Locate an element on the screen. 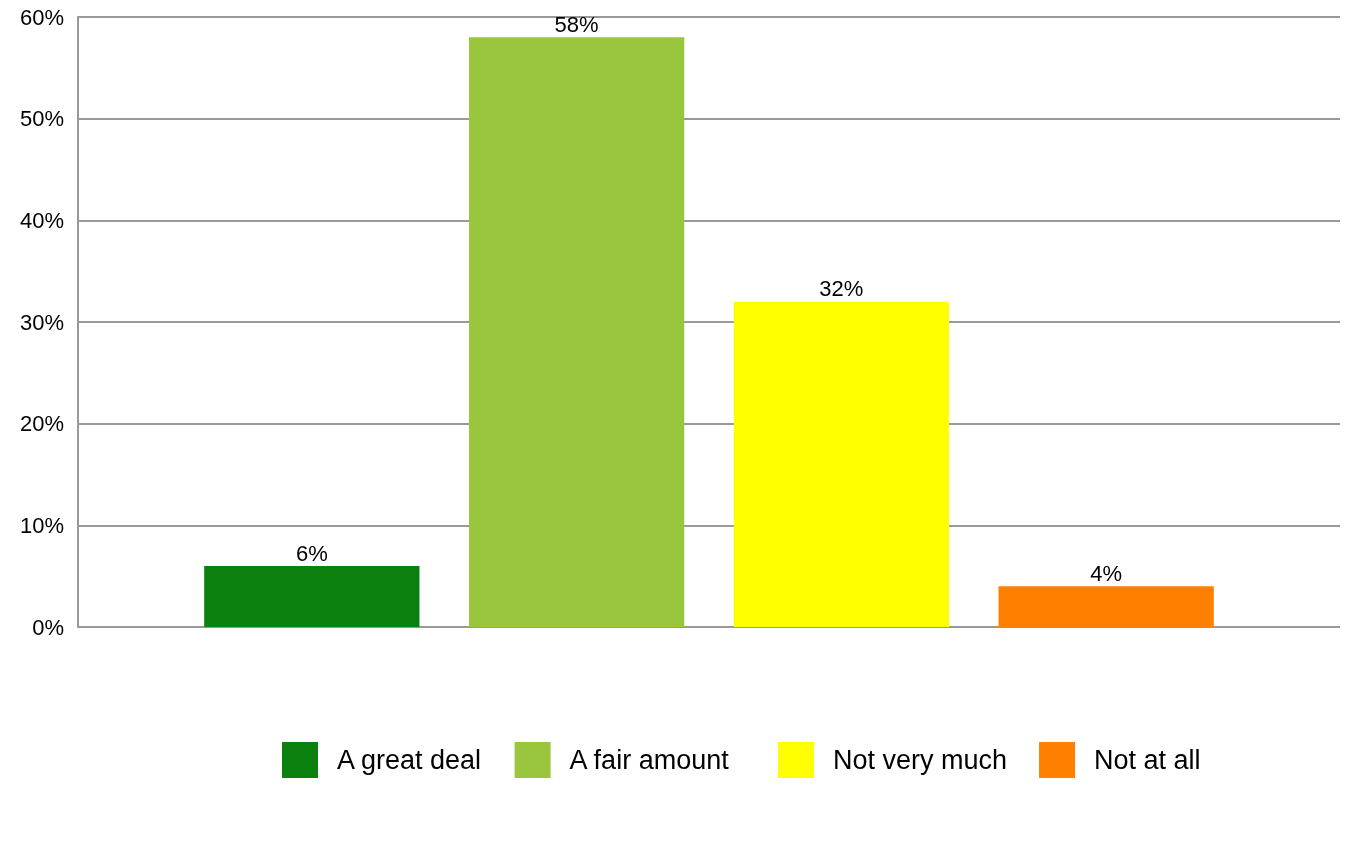  y-tick-label: 40% is located at coordinates (41, 220).